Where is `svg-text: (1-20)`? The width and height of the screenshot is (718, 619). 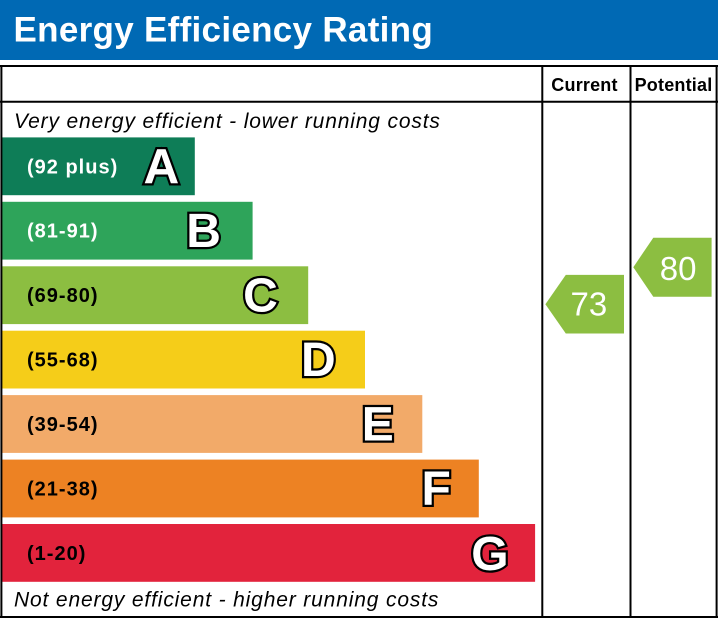
svg-text: (1-20) is located at coordinates (56, 554).